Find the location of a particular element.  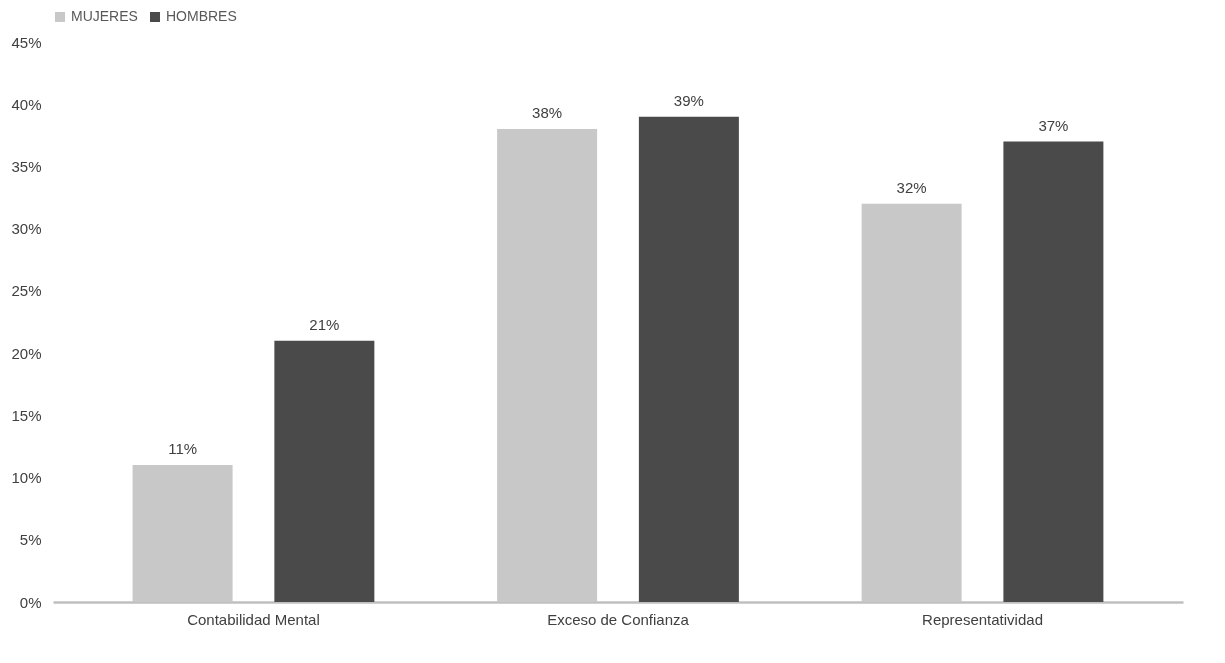

y-tick-label: 45% is located at coordinates (26, 42).